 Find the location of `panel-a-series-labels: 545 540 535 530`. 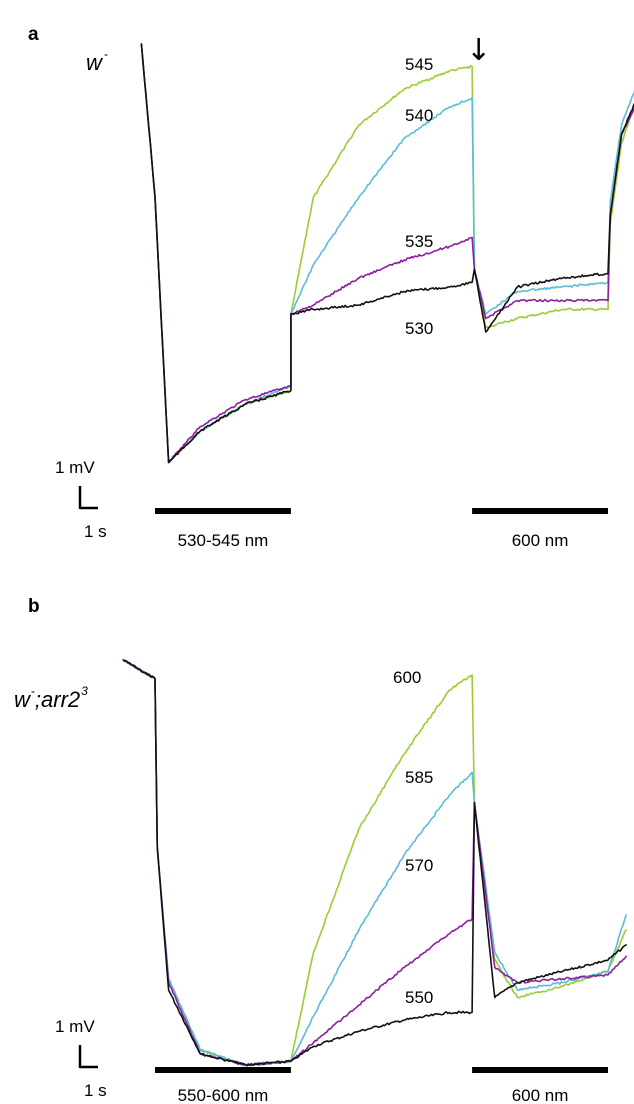

panel-a-series-labels: 545 540 535 530 is located at coordinates (419, 196).